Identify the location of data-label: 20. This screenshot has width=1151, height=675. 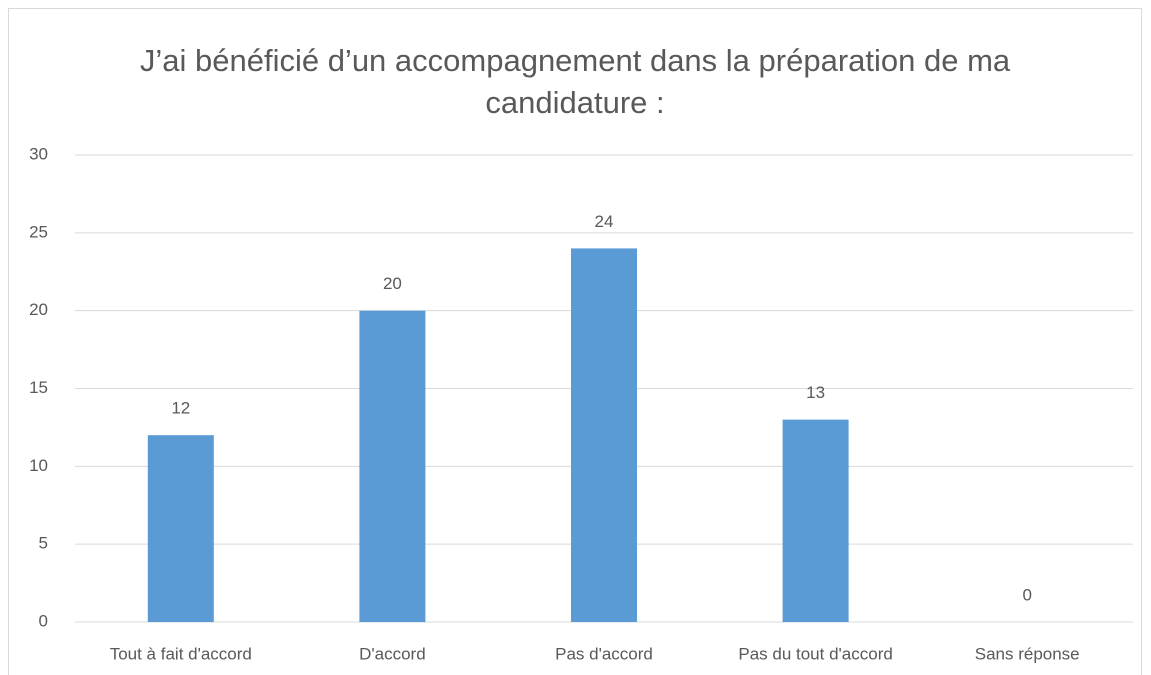
(392, 283).